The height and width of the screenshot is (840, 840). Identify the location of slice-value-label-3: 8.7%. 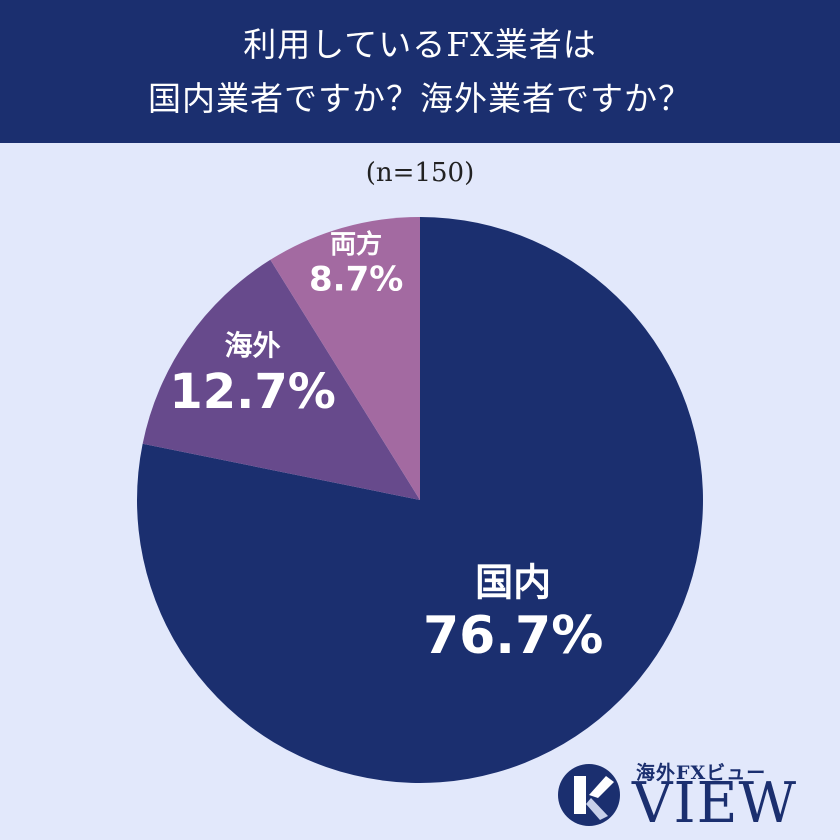
(356, 279).